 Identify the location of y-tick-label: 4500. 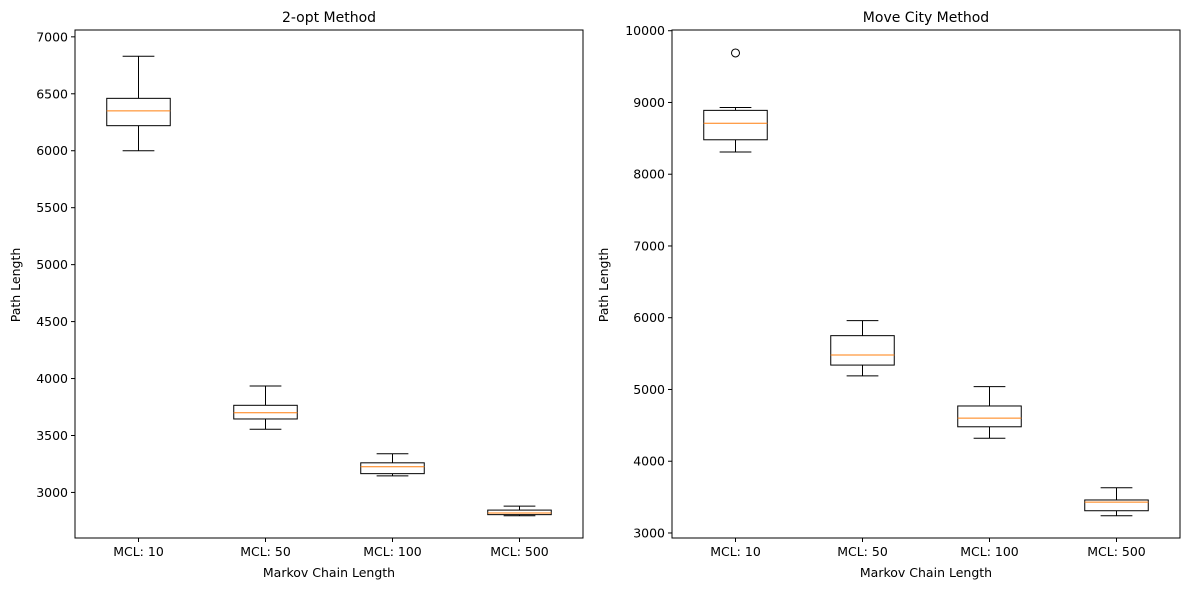
(52, 321).